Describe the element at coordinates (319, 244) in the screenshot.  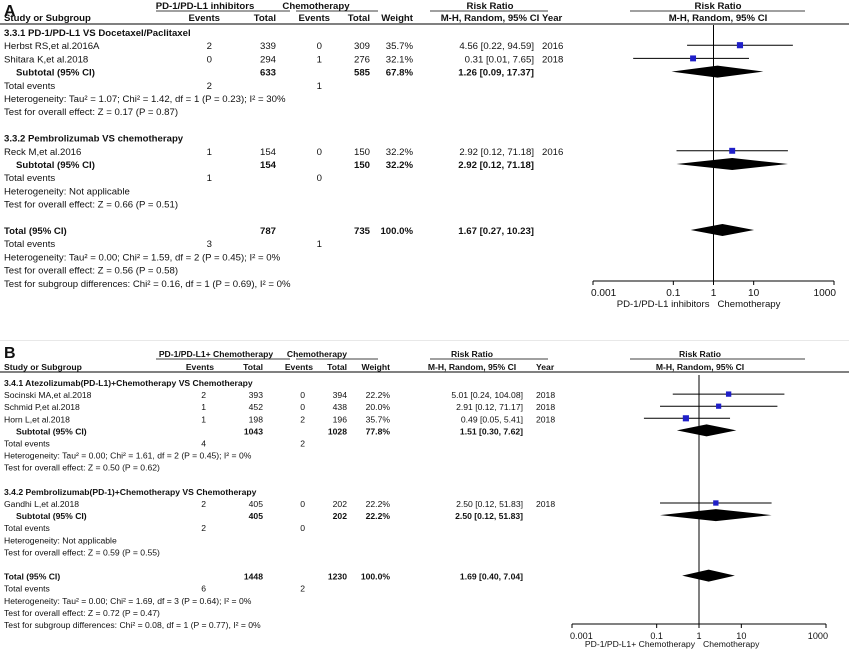
I see `total-events-group2: 1` at that location.